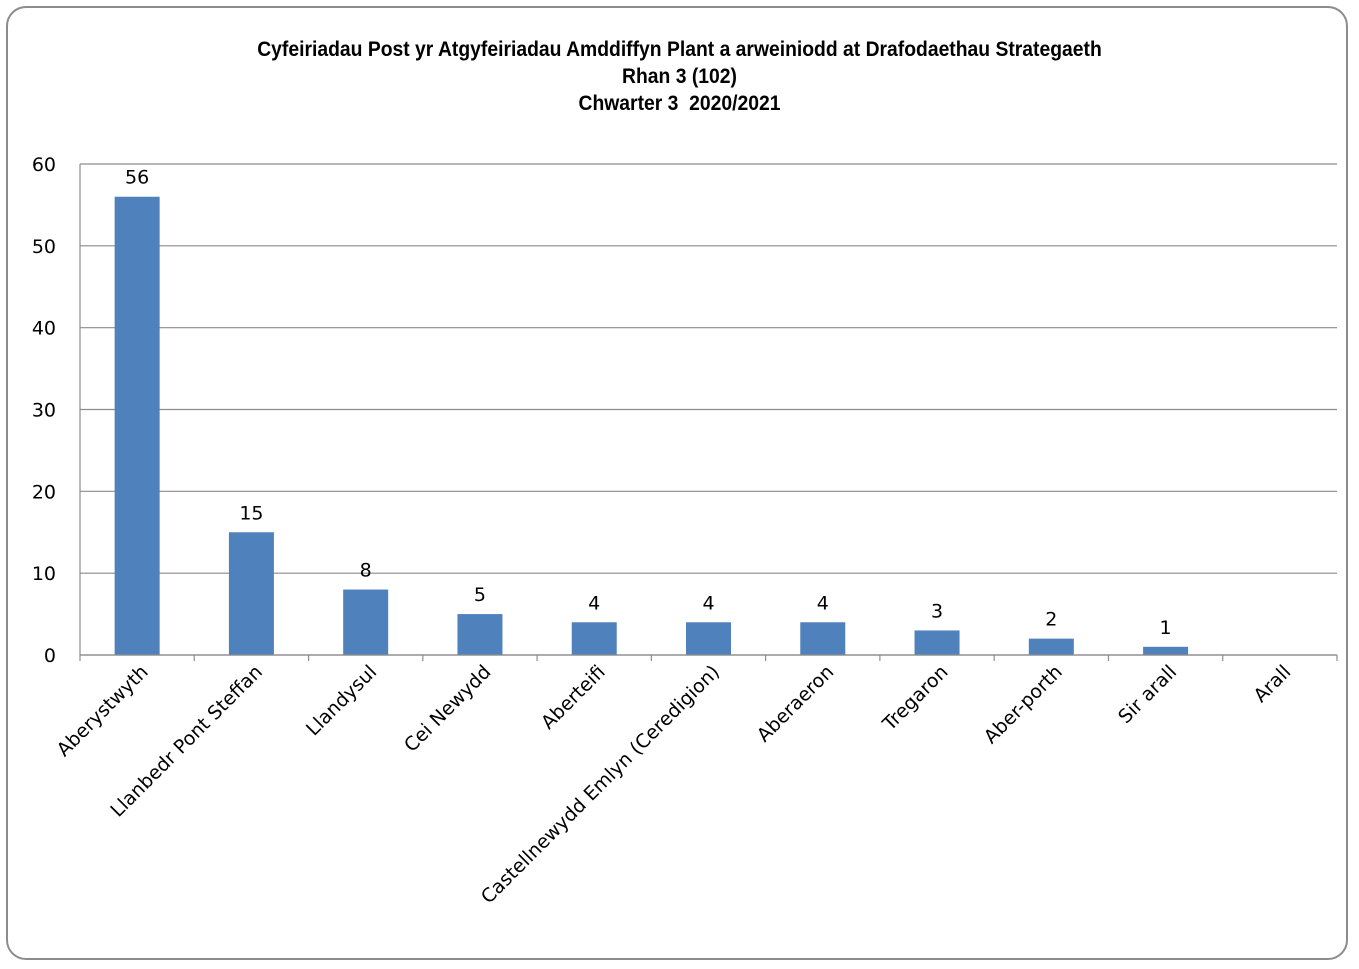 The height and width of the screenshot is (969, 1359). Describe the element at coordinates (1147, 694) in the screenshot. I see `x-category-label: Sir arall` at that location.